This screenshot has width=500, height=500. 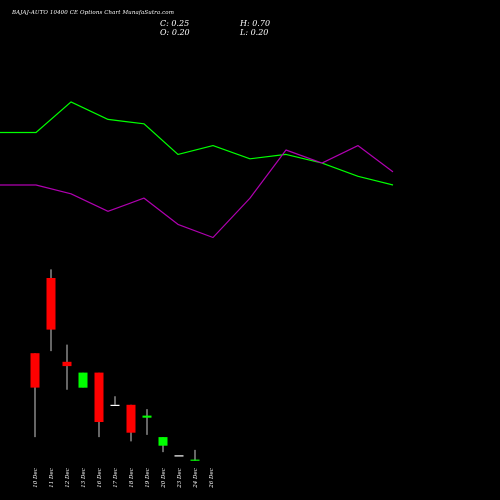 I want to click on x-tick-label: 12 Dec, so click(x=68, y=478).